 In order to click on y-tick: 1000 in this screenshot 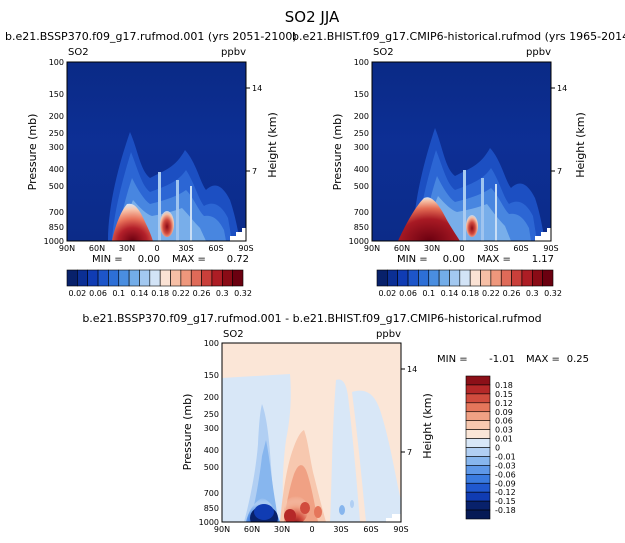, I will do `click(359, 241)`.